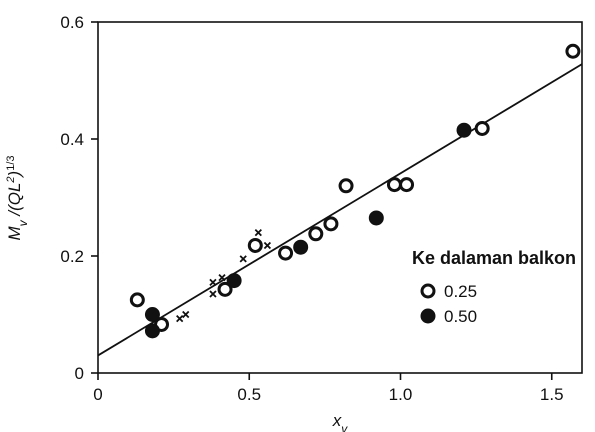 This screenshot has height=432, width=595. What do you see at coordinates (340, 421) in the screenshot?
I see `x-axis-label: xv` at bounding box center [340, 421].